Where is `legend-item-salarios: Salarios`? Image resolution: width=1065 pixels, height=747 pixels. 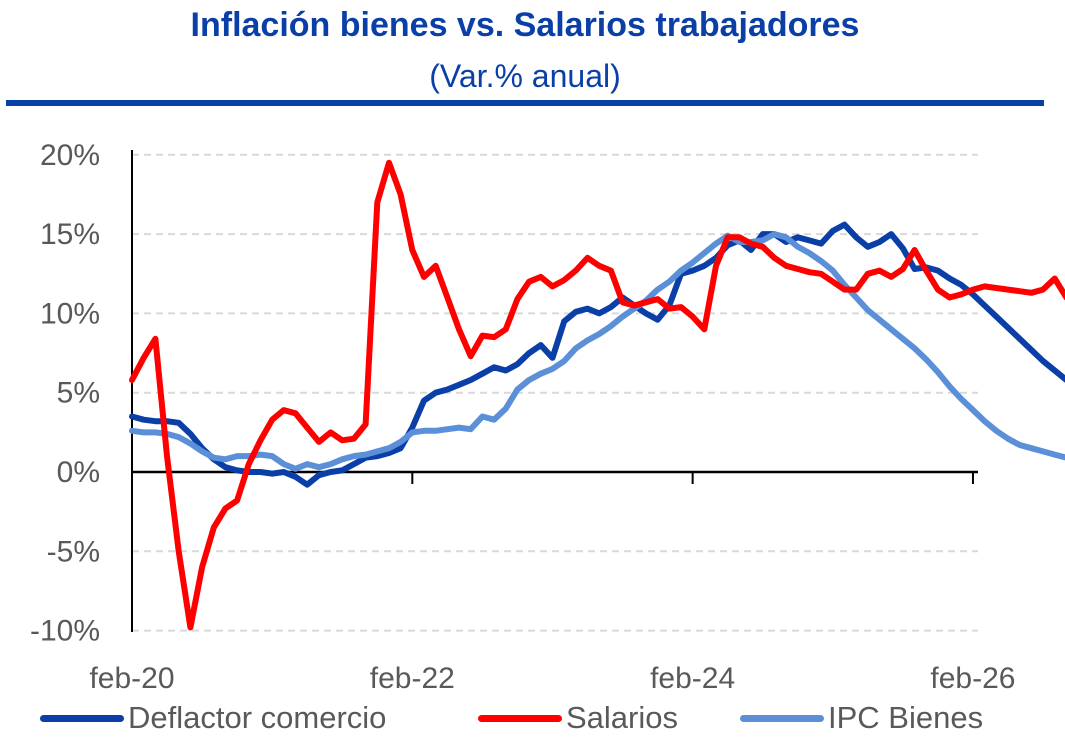 legend-item-salarios: Salarios is located at coordinates (578, 718).